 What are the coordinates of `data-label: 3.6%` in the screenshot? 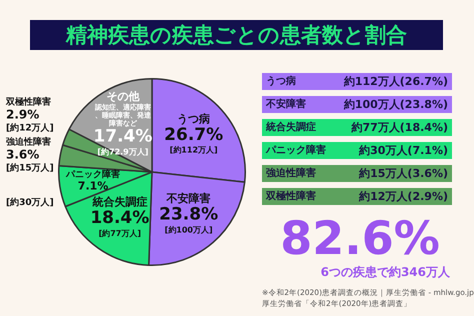 It's located at (23, 154).